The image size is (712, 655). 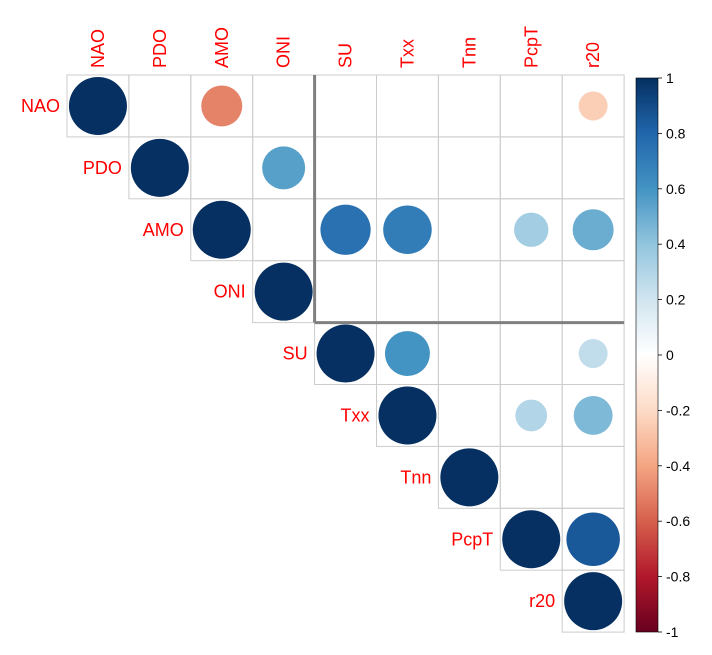 What do you see at coordinates (593, 415) in the screenshot?
I see `corr-circle-Txx-r20` at bounding box center [593, 415].